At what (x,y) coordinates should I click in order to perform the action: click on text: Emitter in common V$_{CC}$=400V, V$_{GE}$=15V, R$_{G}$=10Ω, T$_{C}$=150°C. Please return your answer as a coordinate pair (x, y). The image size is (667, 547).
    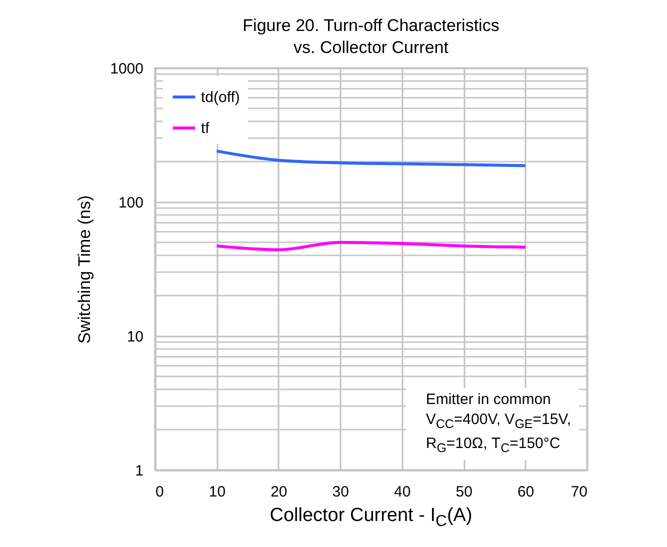
    Looking at the image, I should click on (498, 423).